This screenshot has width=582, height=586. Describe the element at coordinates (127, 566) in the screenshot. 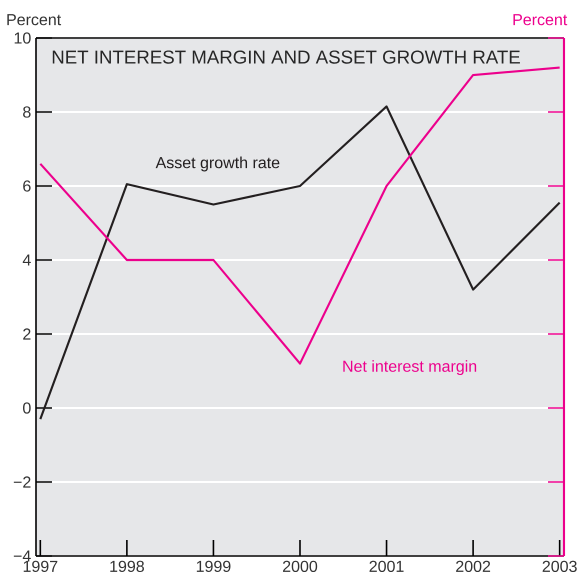

I see `x-tick-label: 1998` at that location.